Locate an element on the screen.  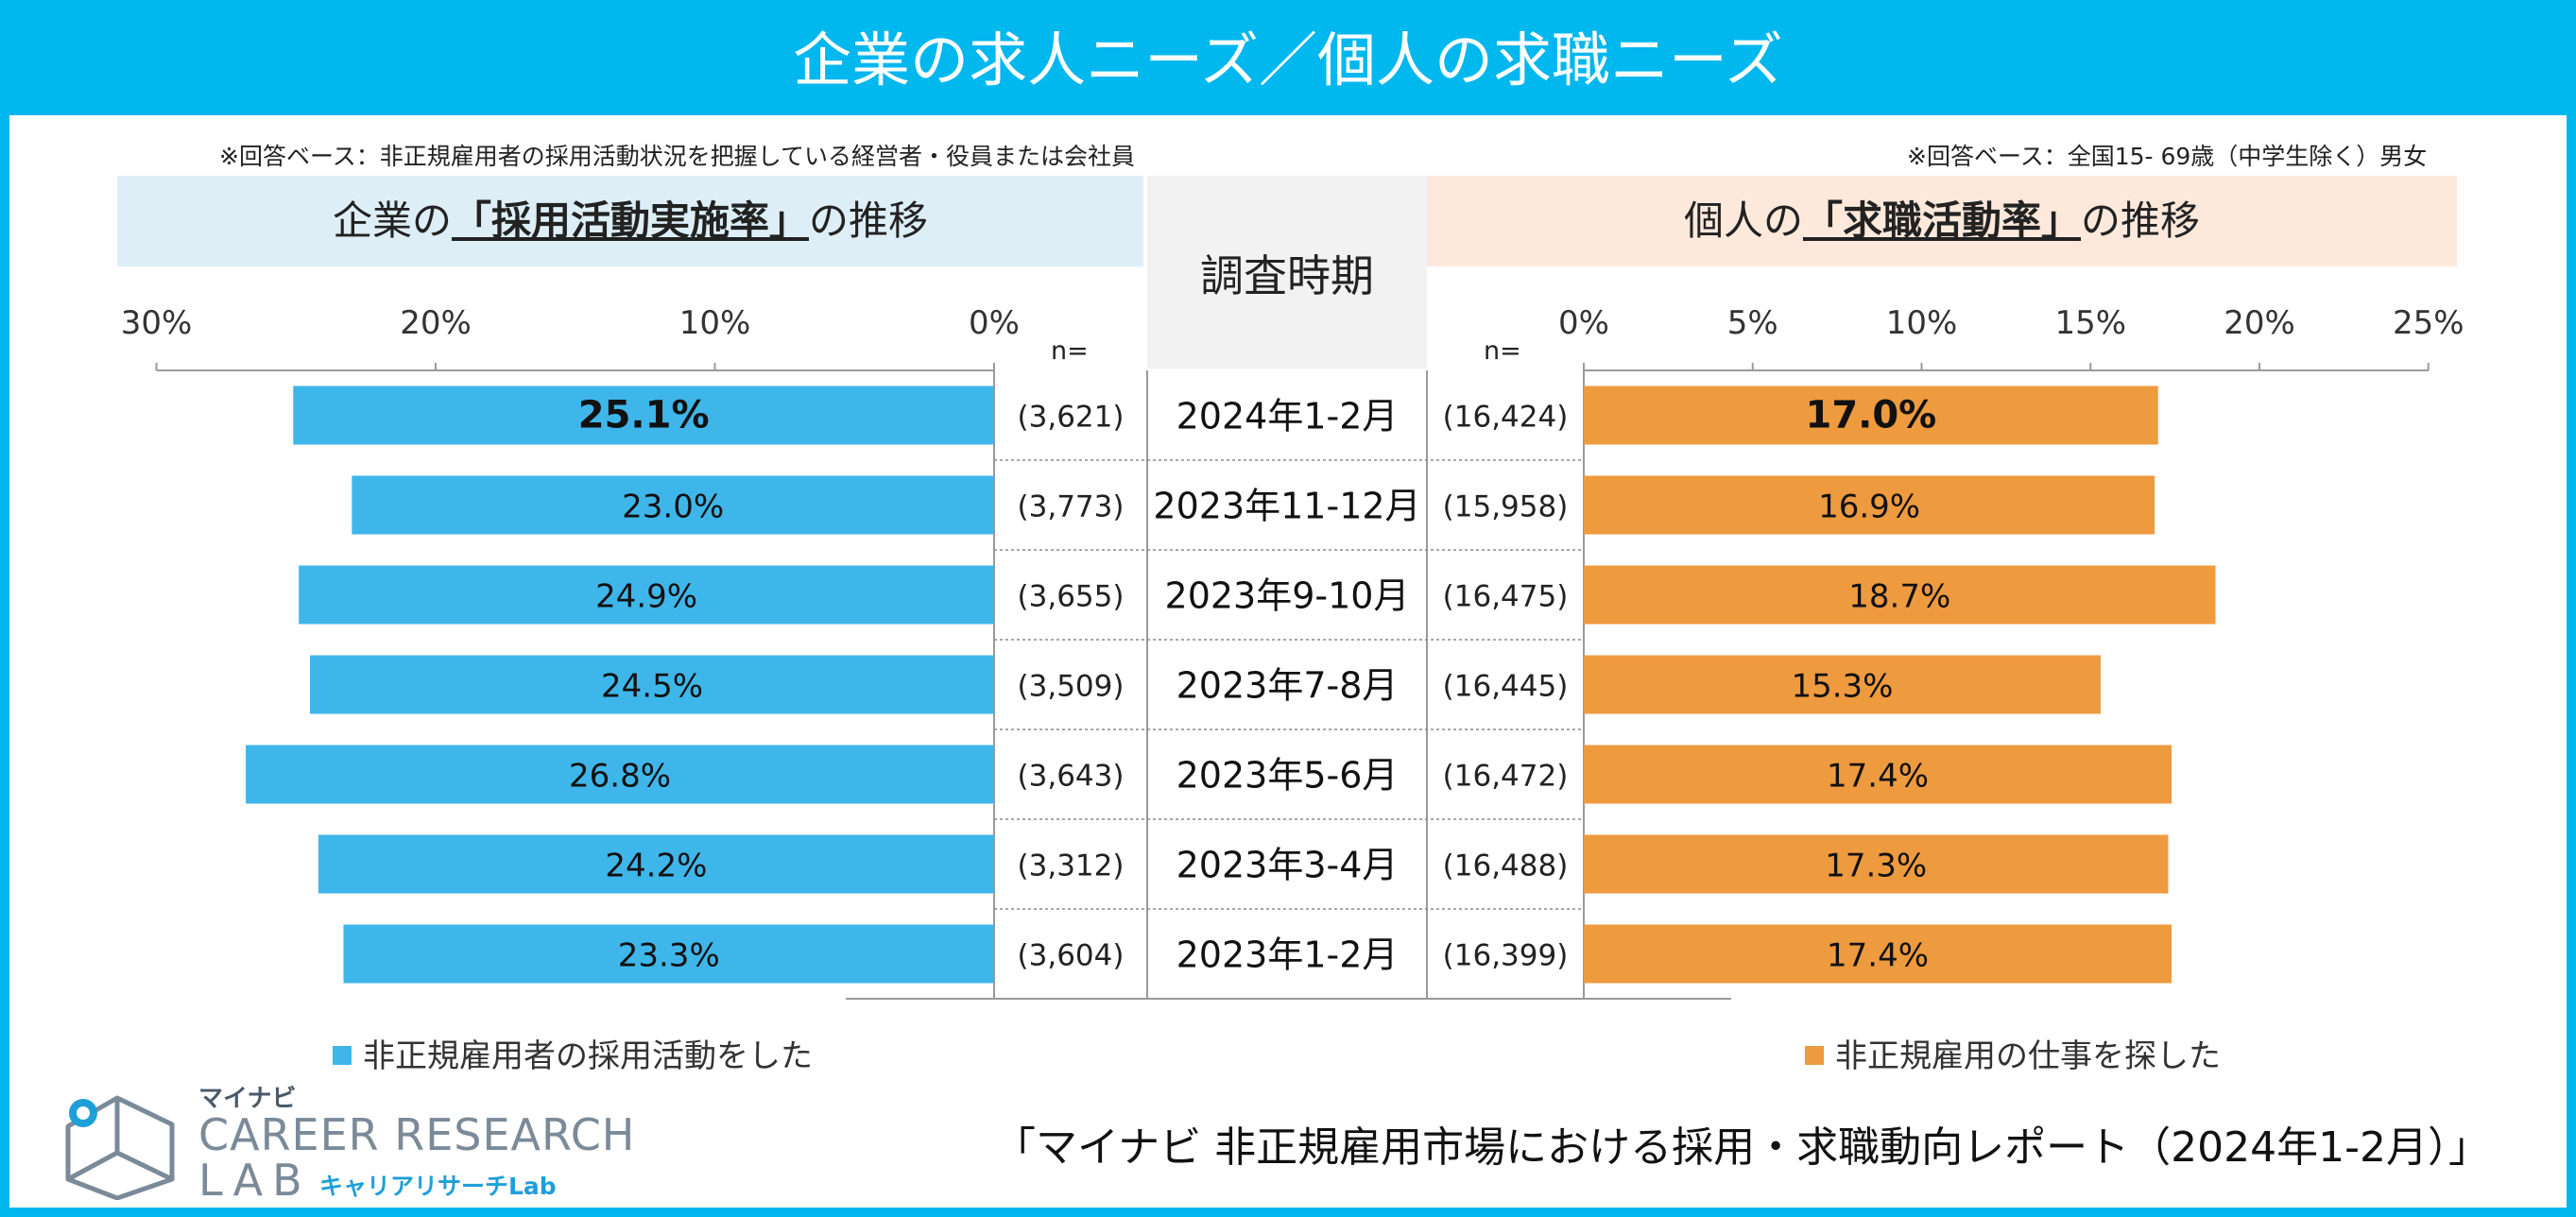
right-n-value: (16,445) is located at coordinates (1506, 687).